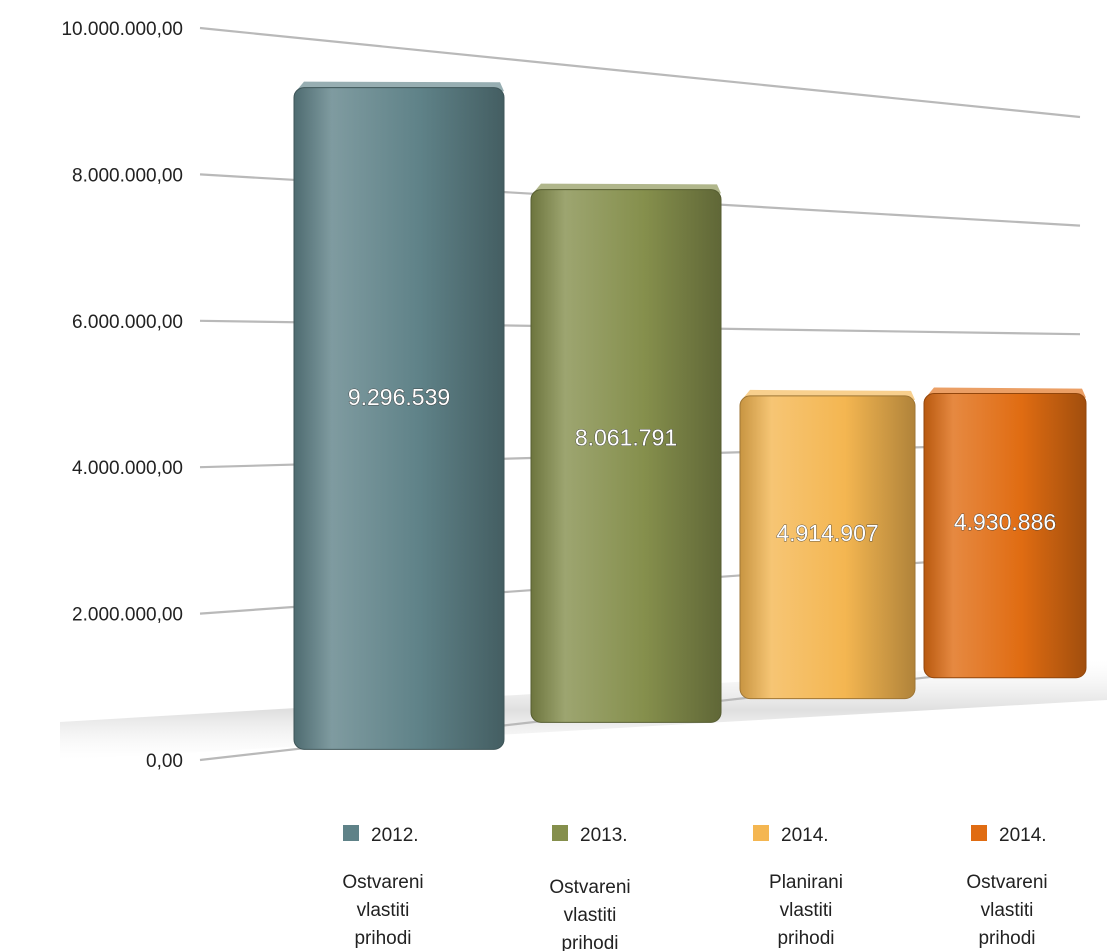 The height and width of the screenshot is (951, 1107). Describe the element at coordinates (127, 175) in the screenshot. I see `y-tick-label: 8.000.000,00` at that location.